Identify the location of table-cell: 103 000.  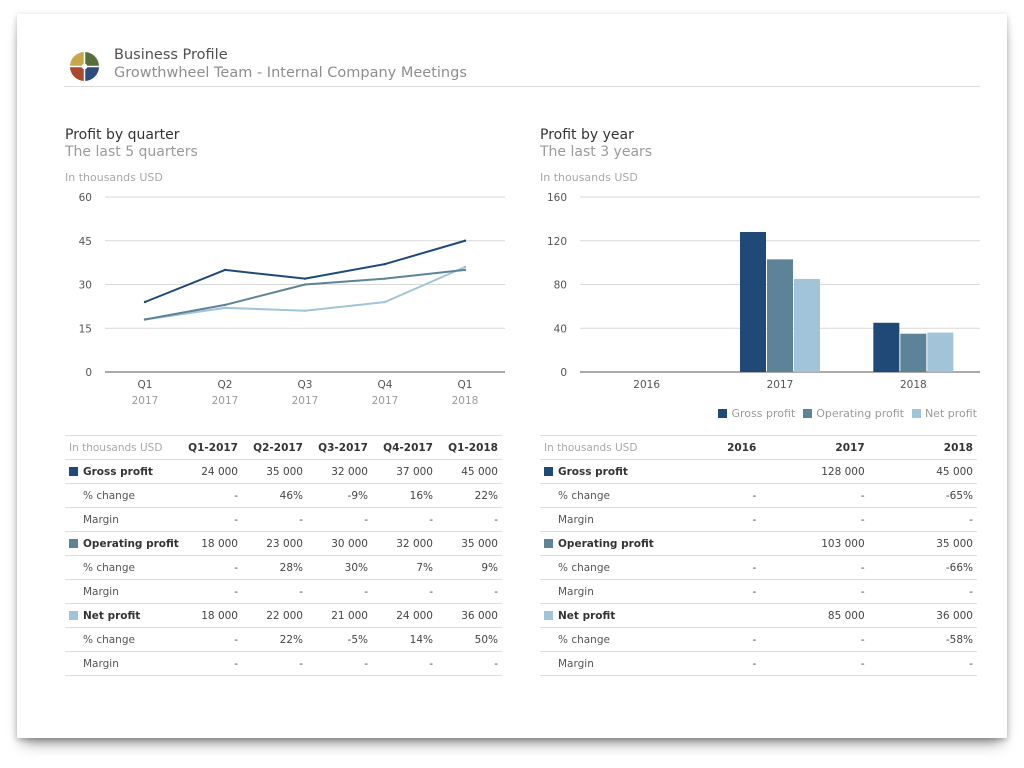
(814, 543).